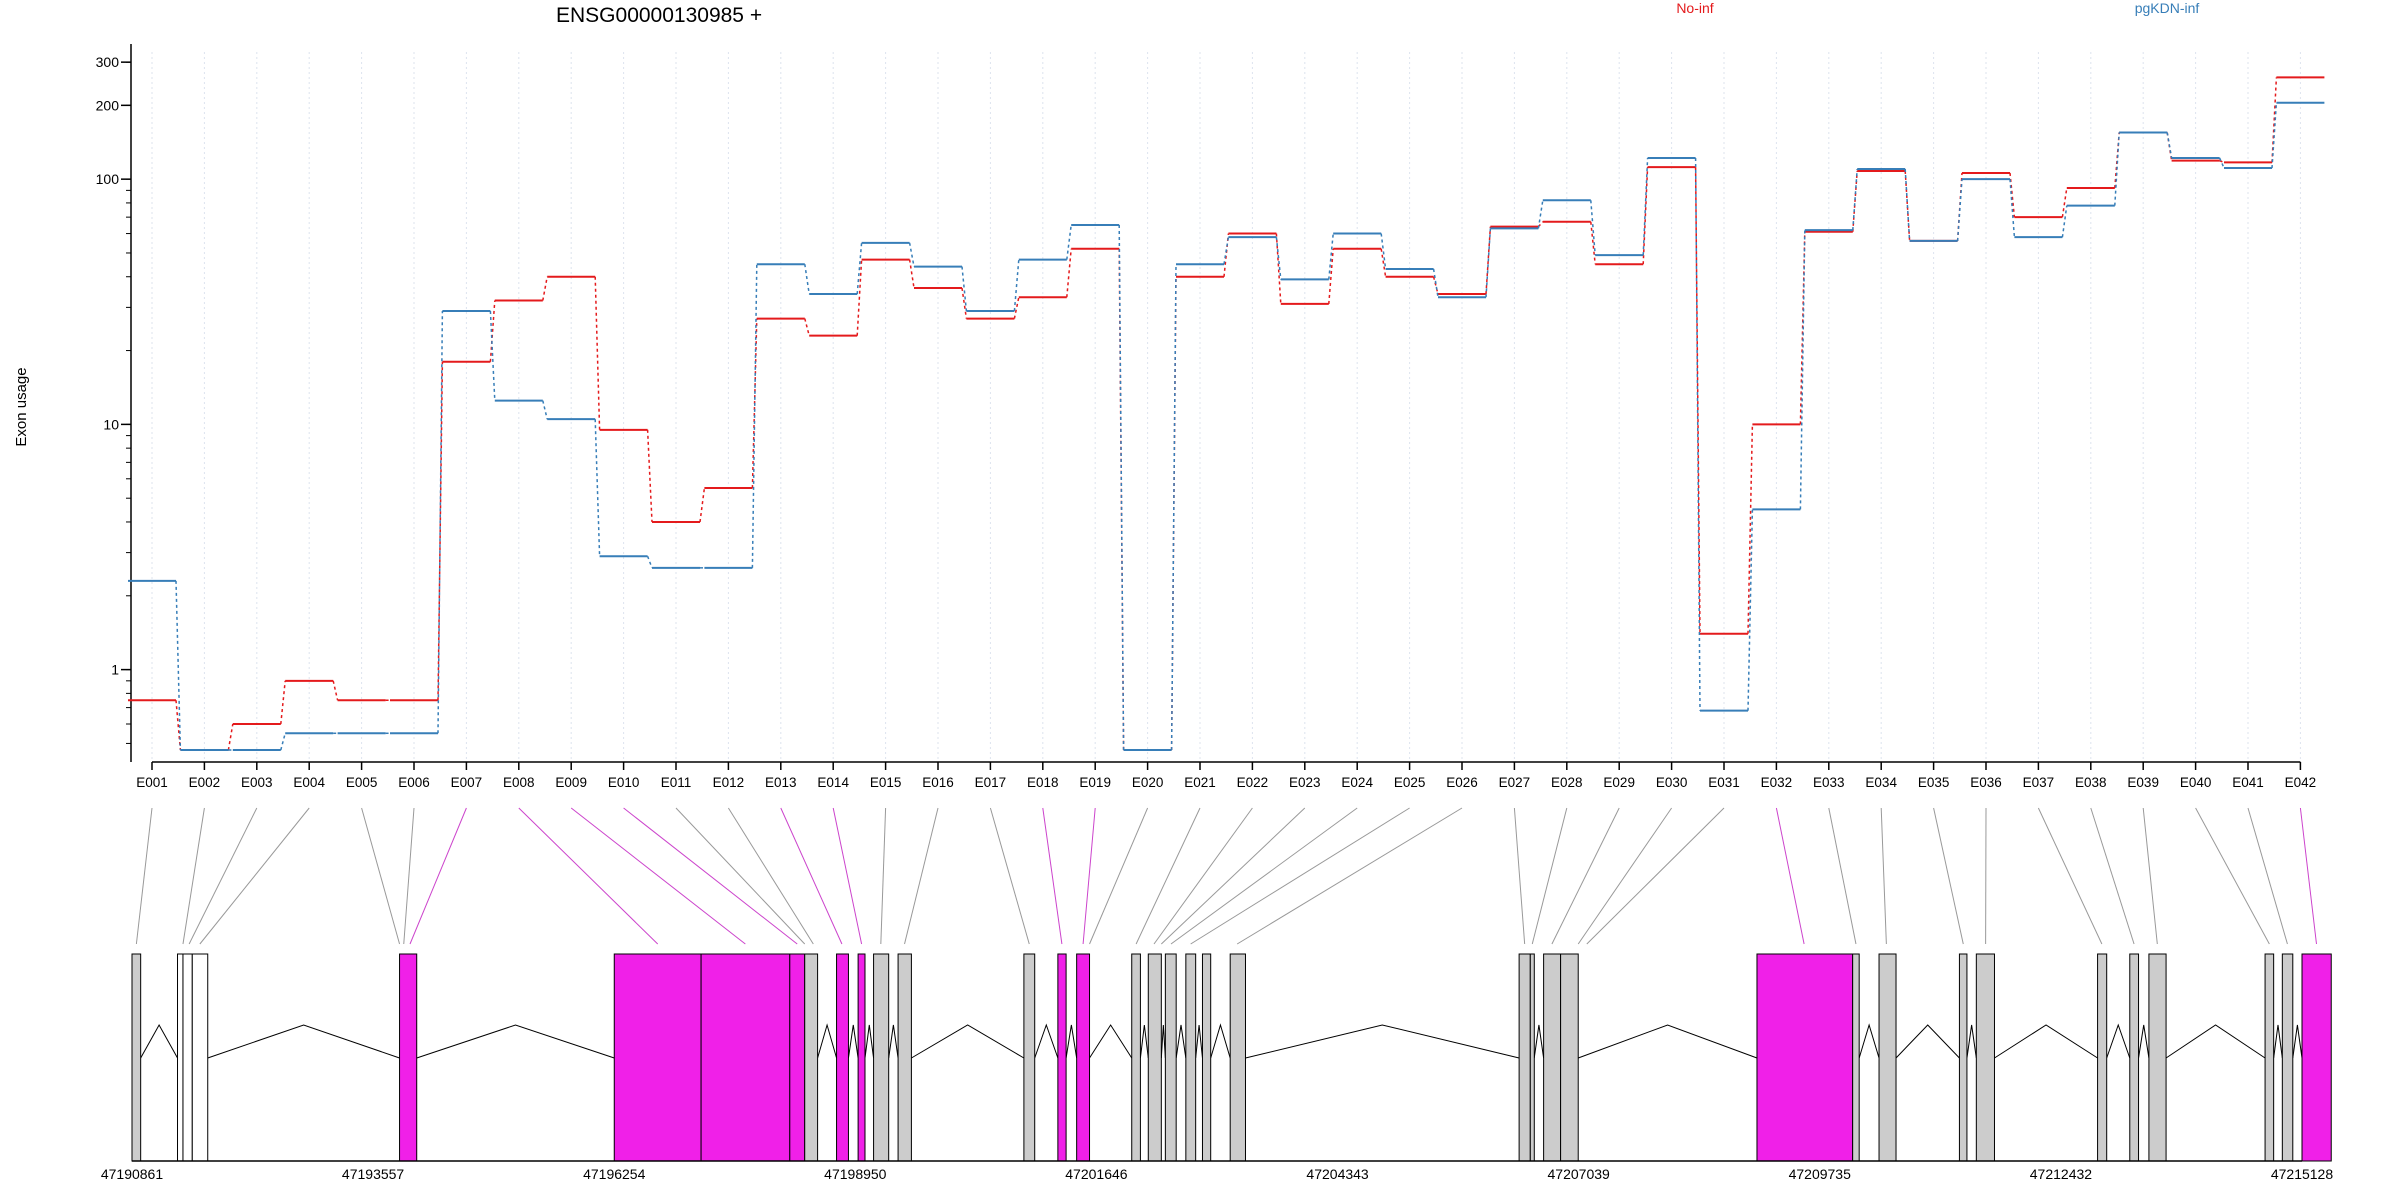  What do you see at coordinates (1515, 782) in the screenshot?
I see `x-tick-label: E027` at bounding box center [1515, 782].